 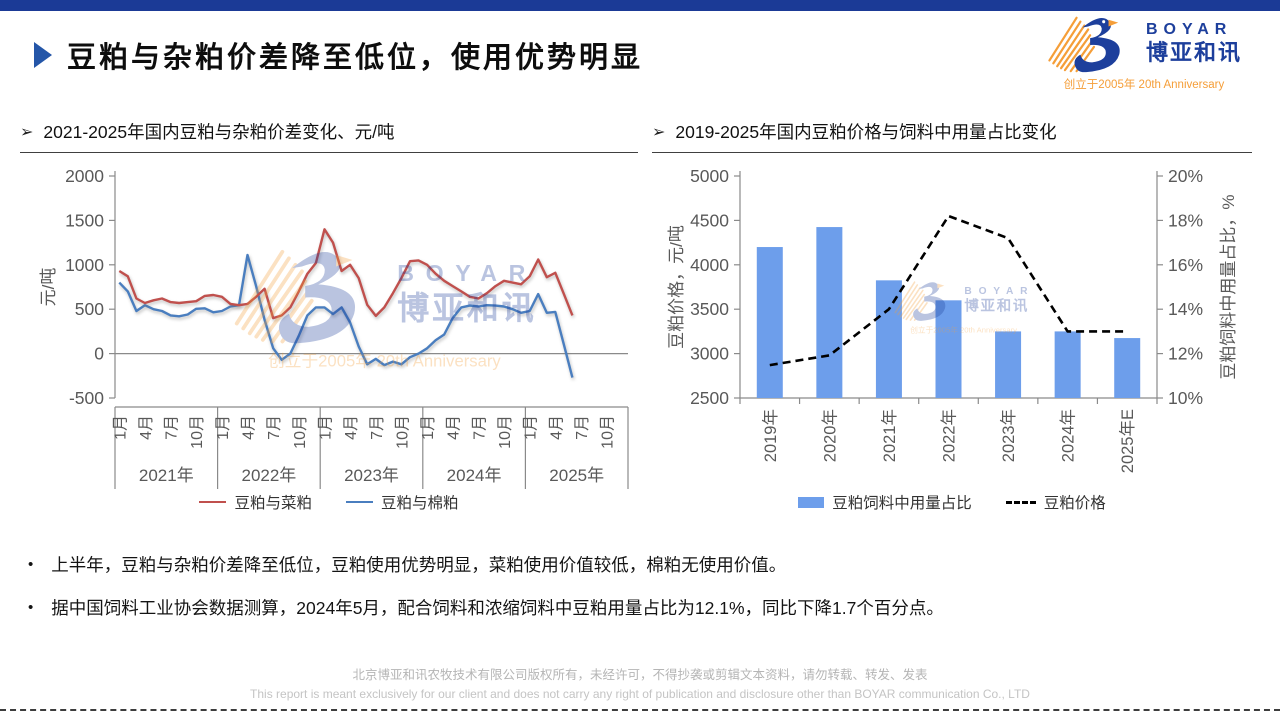 What do you see at coordinates (866, 132) in the screenshot?
I see `right-chart-title: 2019-2025年国内豆粕价格与饲料中用量占比变化` at bounding box center [866, 132].